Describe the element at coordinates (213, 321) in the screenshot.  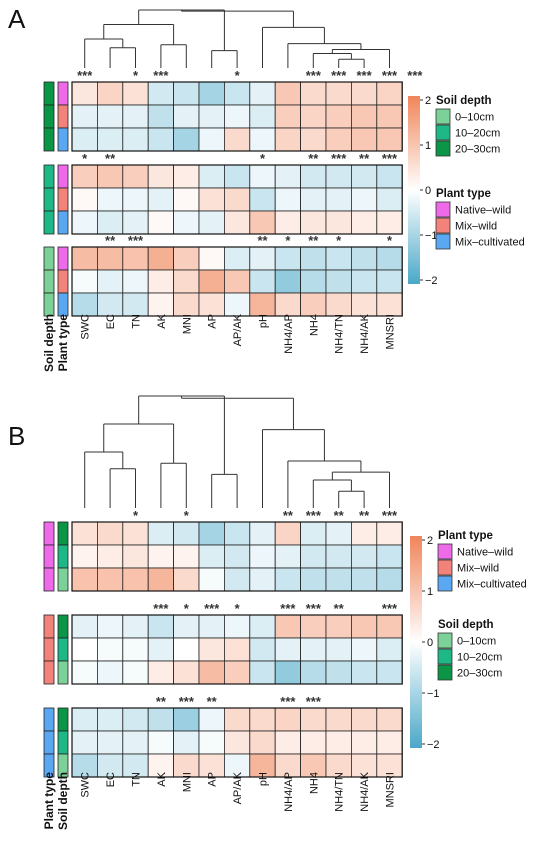
I see `column-label: AP` at that location.